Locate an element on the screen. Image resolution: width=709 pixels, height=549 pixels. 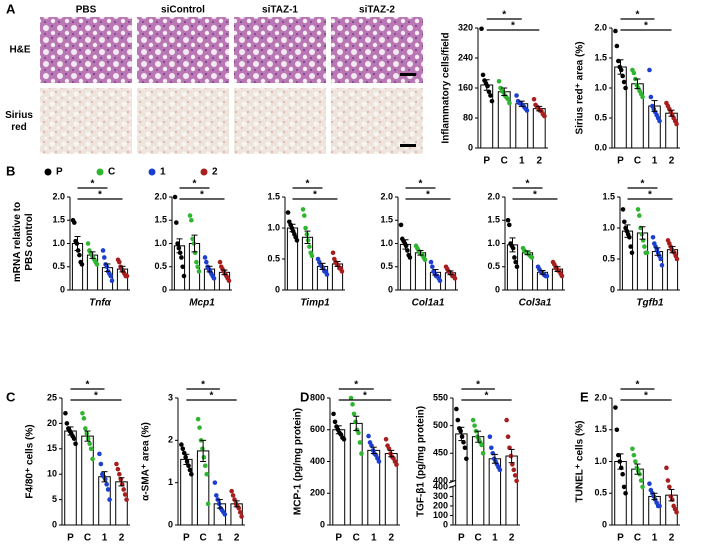
y-tick-label: 25 is located at coordinates (52, 397).